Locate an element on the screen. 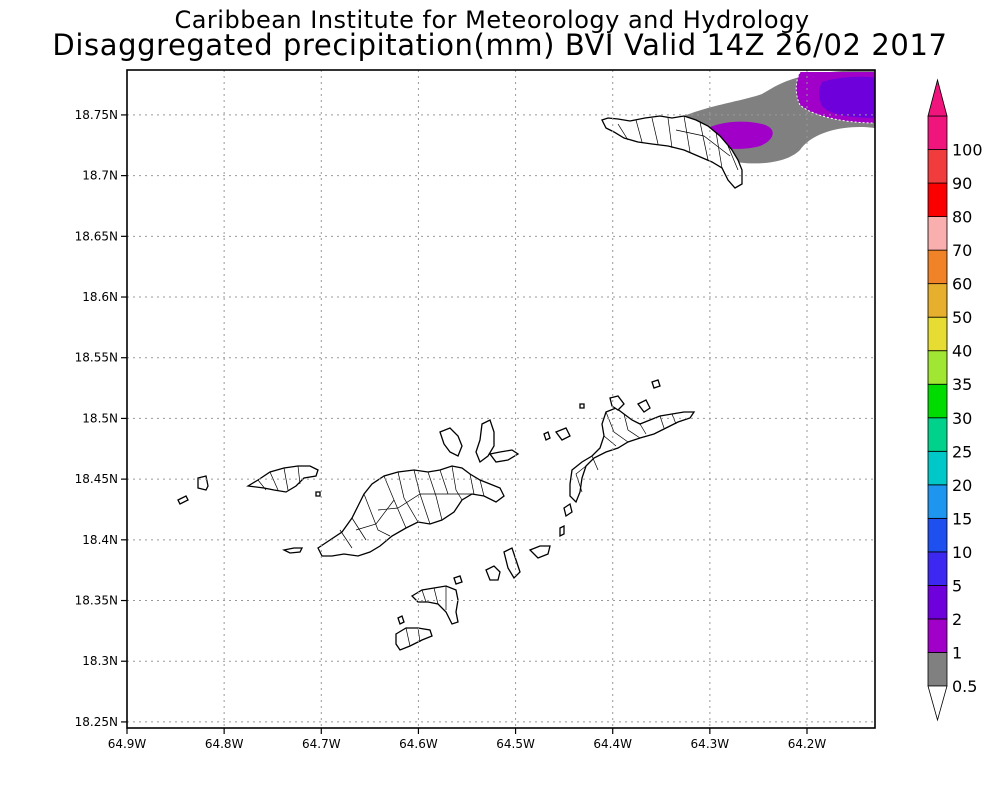 The width and height of the screenshot is (1000, 800). colorbar-level-label: 40 is located at coordinates (962, 351).